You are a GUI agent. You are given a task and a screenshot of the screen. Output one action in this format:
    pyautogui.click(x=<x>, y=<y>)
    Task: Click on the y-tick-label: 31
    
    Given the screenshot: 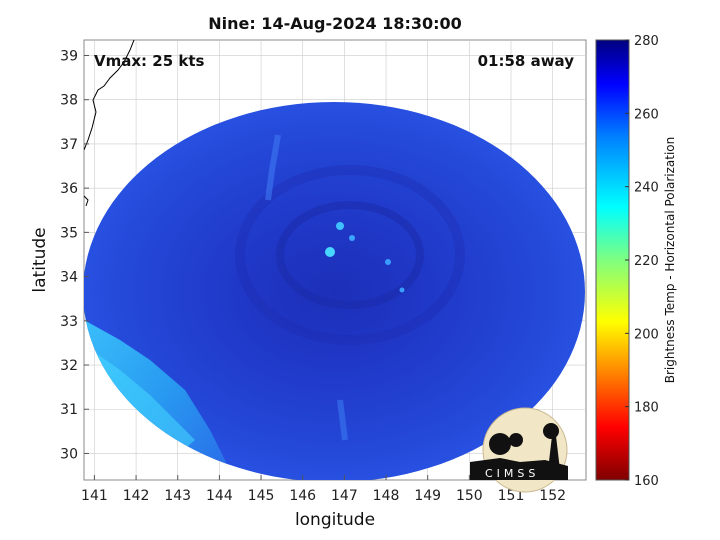 What is the action you would take?
    pyautogui.click(x=69, y=410)
    